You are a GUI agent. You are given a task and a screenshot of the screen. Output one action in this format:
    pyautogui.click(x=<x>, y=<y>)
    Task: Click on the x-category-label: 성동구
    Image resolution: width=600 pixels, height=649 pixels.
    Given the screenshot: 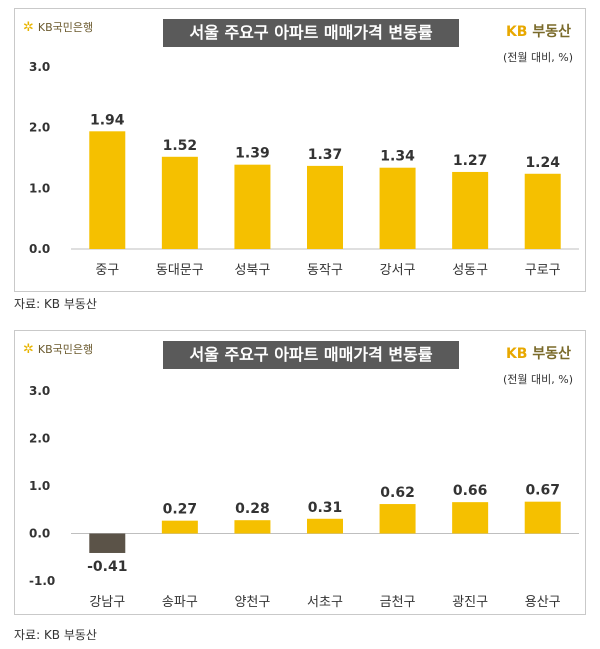 What is the action you would take?
    pyautogui.click(x=470, y=270)
    